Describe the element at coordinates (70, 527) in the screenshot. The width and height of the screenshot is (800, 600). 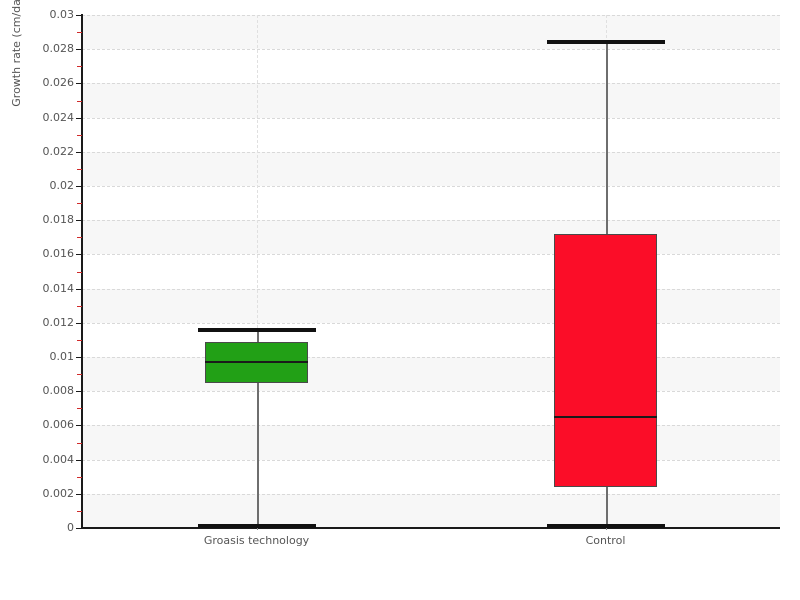
I see `y-axis-tick-label: 0` at that location.